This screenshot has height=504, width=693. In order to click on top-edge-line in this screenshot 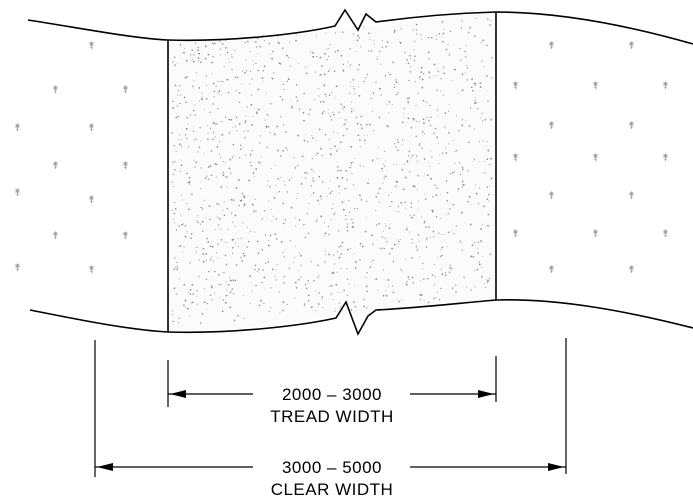, I will do `click(360, 26)`.